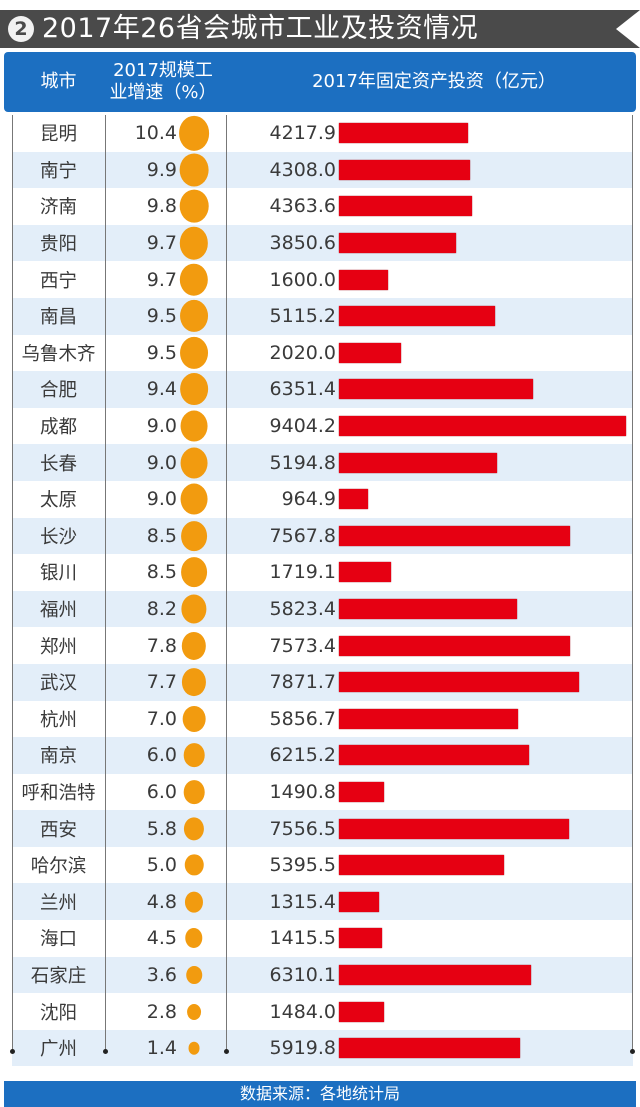 This screenshot has width=640, height=1107. Describe the element at coordinates (58, 1013) in the screenshot. I see `city-name: 沈阳` at that location.